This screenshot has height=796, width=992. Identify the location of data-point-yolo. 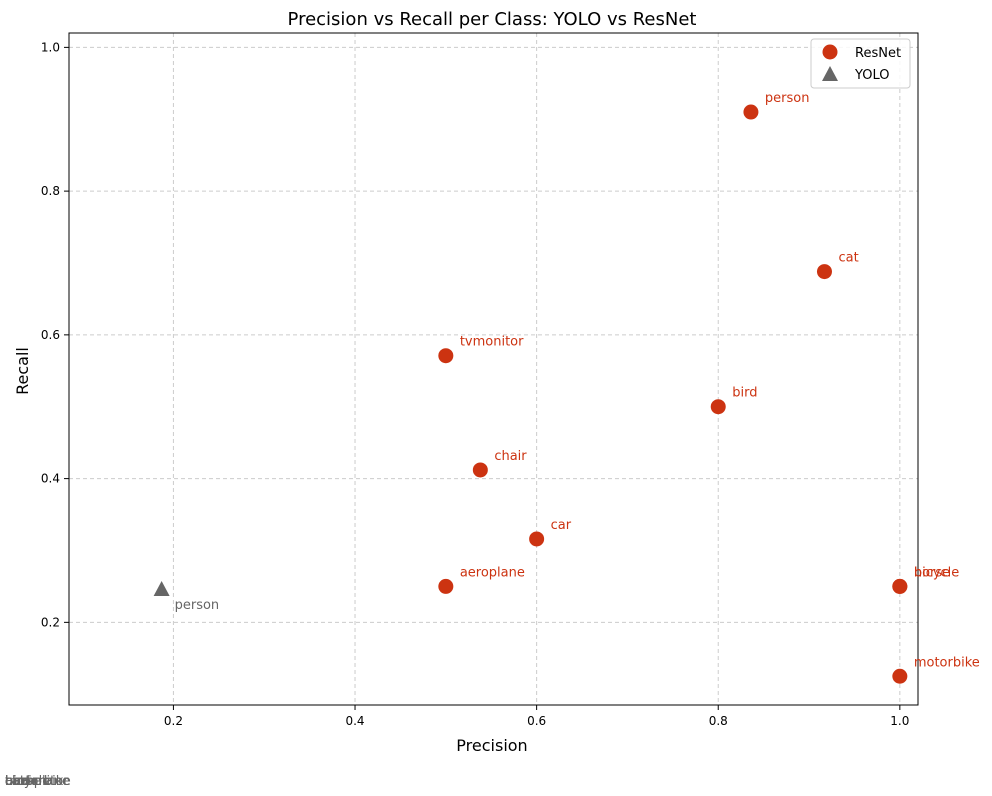
(161, 589).